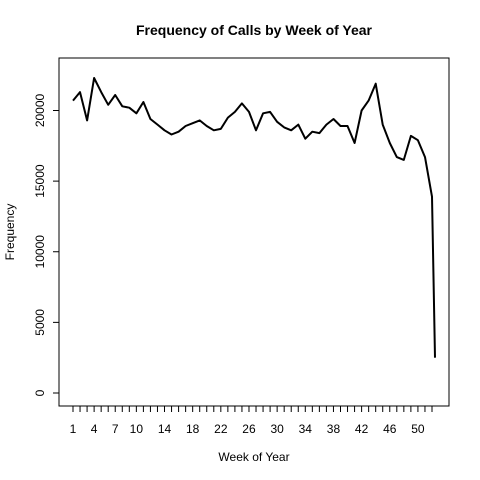  Describe the element at coordinates (40, 322) in the screenshot. I see `y-tick-label: 5000` at that location.